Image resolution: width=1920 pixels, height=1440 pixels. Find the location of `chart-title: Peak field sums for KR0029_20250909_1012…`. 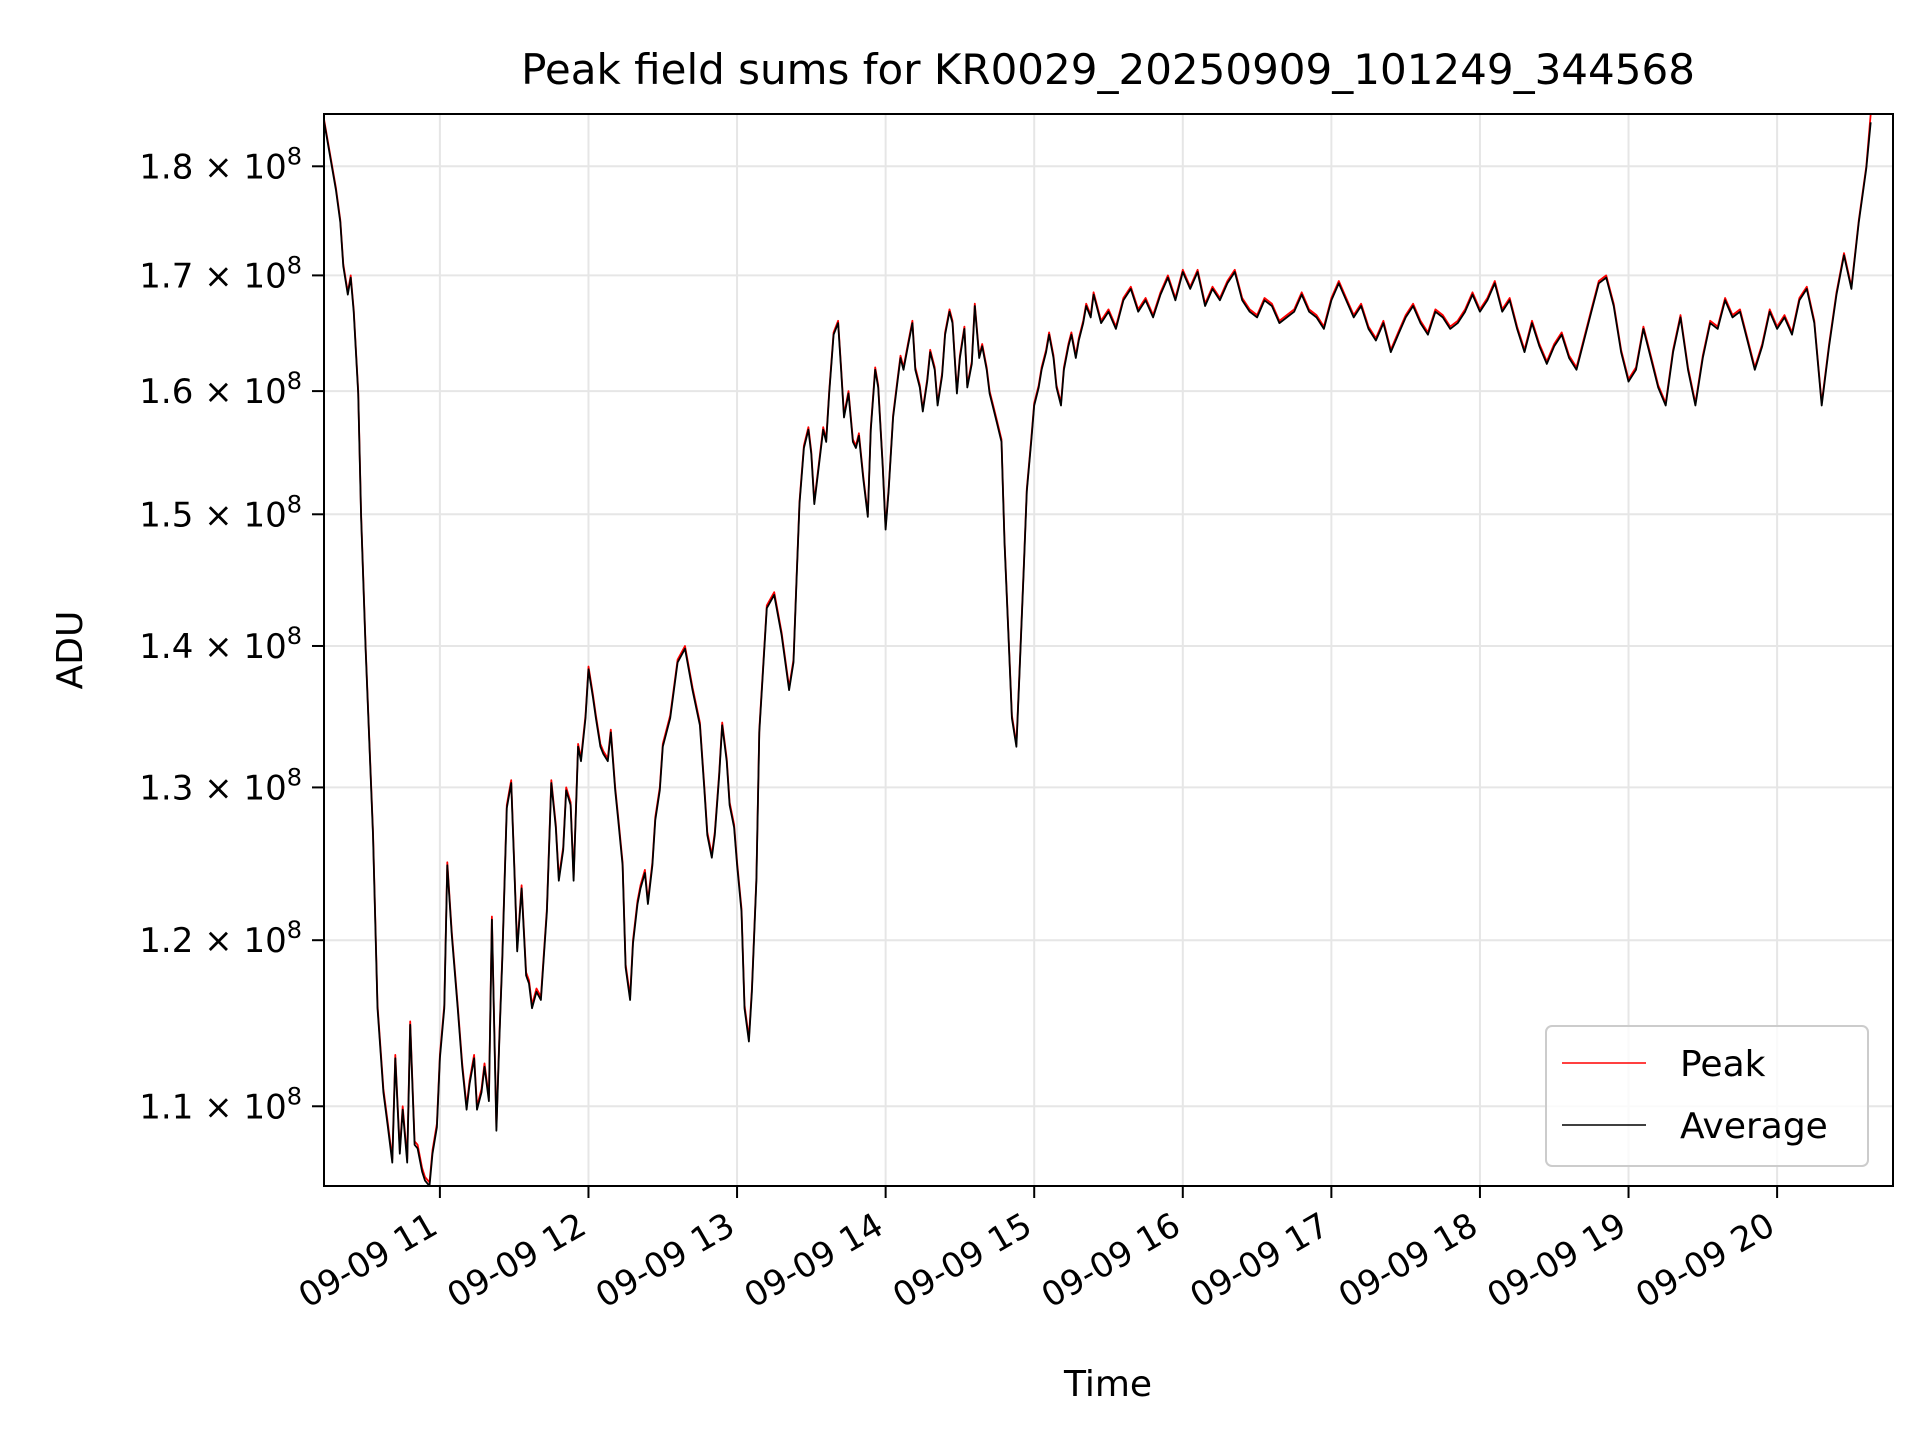

chart-title: Peak field sums for KR0029_20250909_1012… is located at coordinates (1108, 69).